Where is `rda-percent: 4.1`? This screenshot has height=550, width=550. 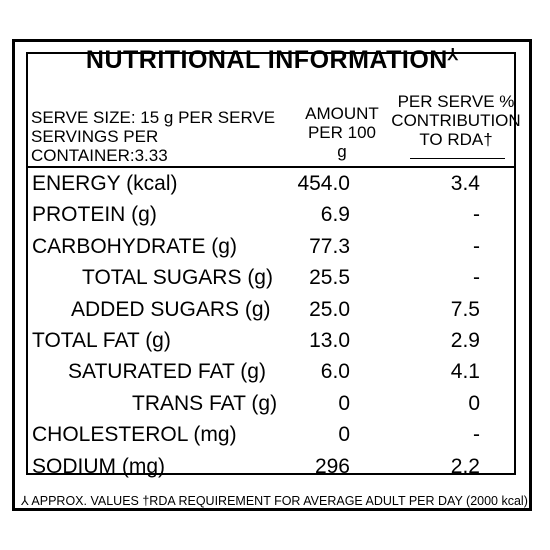
rda-percent: 4.1 is located at coordinates (465, 372).